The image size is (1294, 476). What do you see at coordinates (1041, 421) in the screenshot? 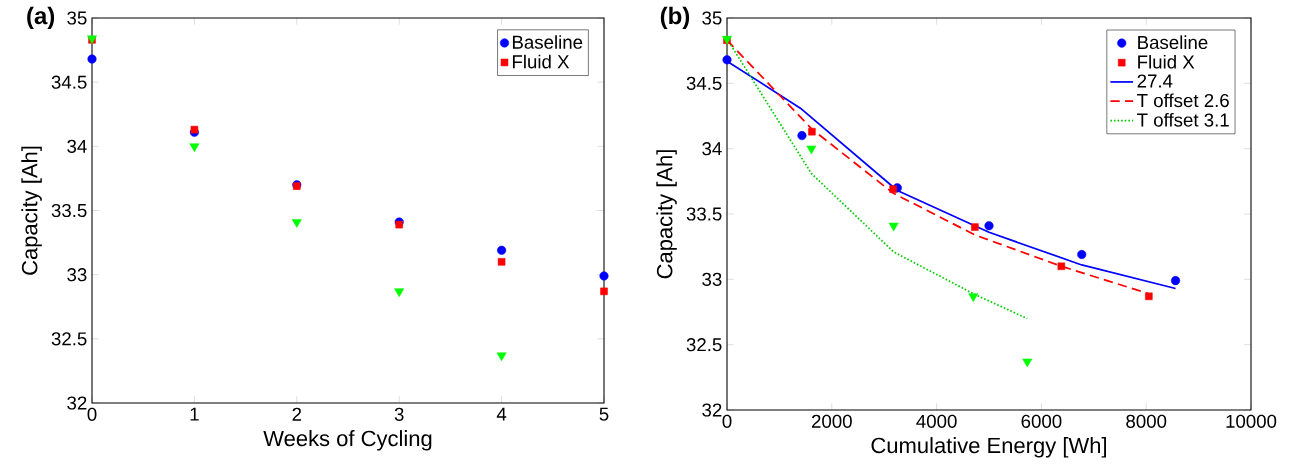
I see `x-tick-label: 6000` at bounding box center [1041, 421].